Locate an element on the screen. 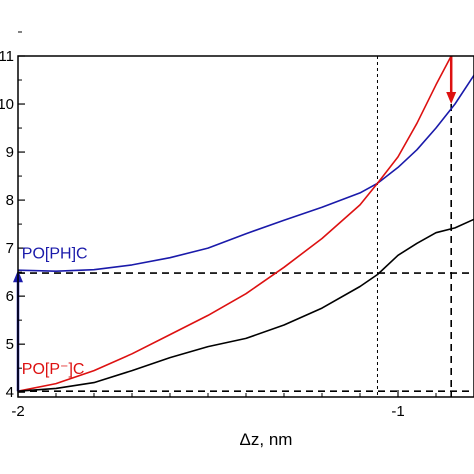 Image resolution: width=474 pixels, height=474 pixels. y-tick-label: 8 is located at coordinates (10, 200).